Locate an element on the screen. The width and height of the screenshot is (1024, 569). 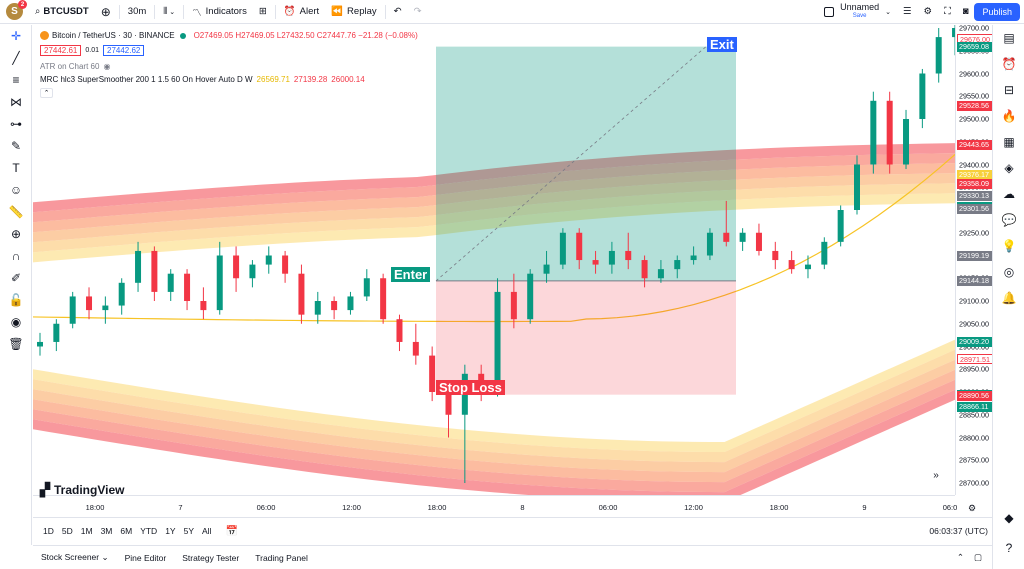
compare-symbol-button: ⊕ is located at coordinates (106, 12).